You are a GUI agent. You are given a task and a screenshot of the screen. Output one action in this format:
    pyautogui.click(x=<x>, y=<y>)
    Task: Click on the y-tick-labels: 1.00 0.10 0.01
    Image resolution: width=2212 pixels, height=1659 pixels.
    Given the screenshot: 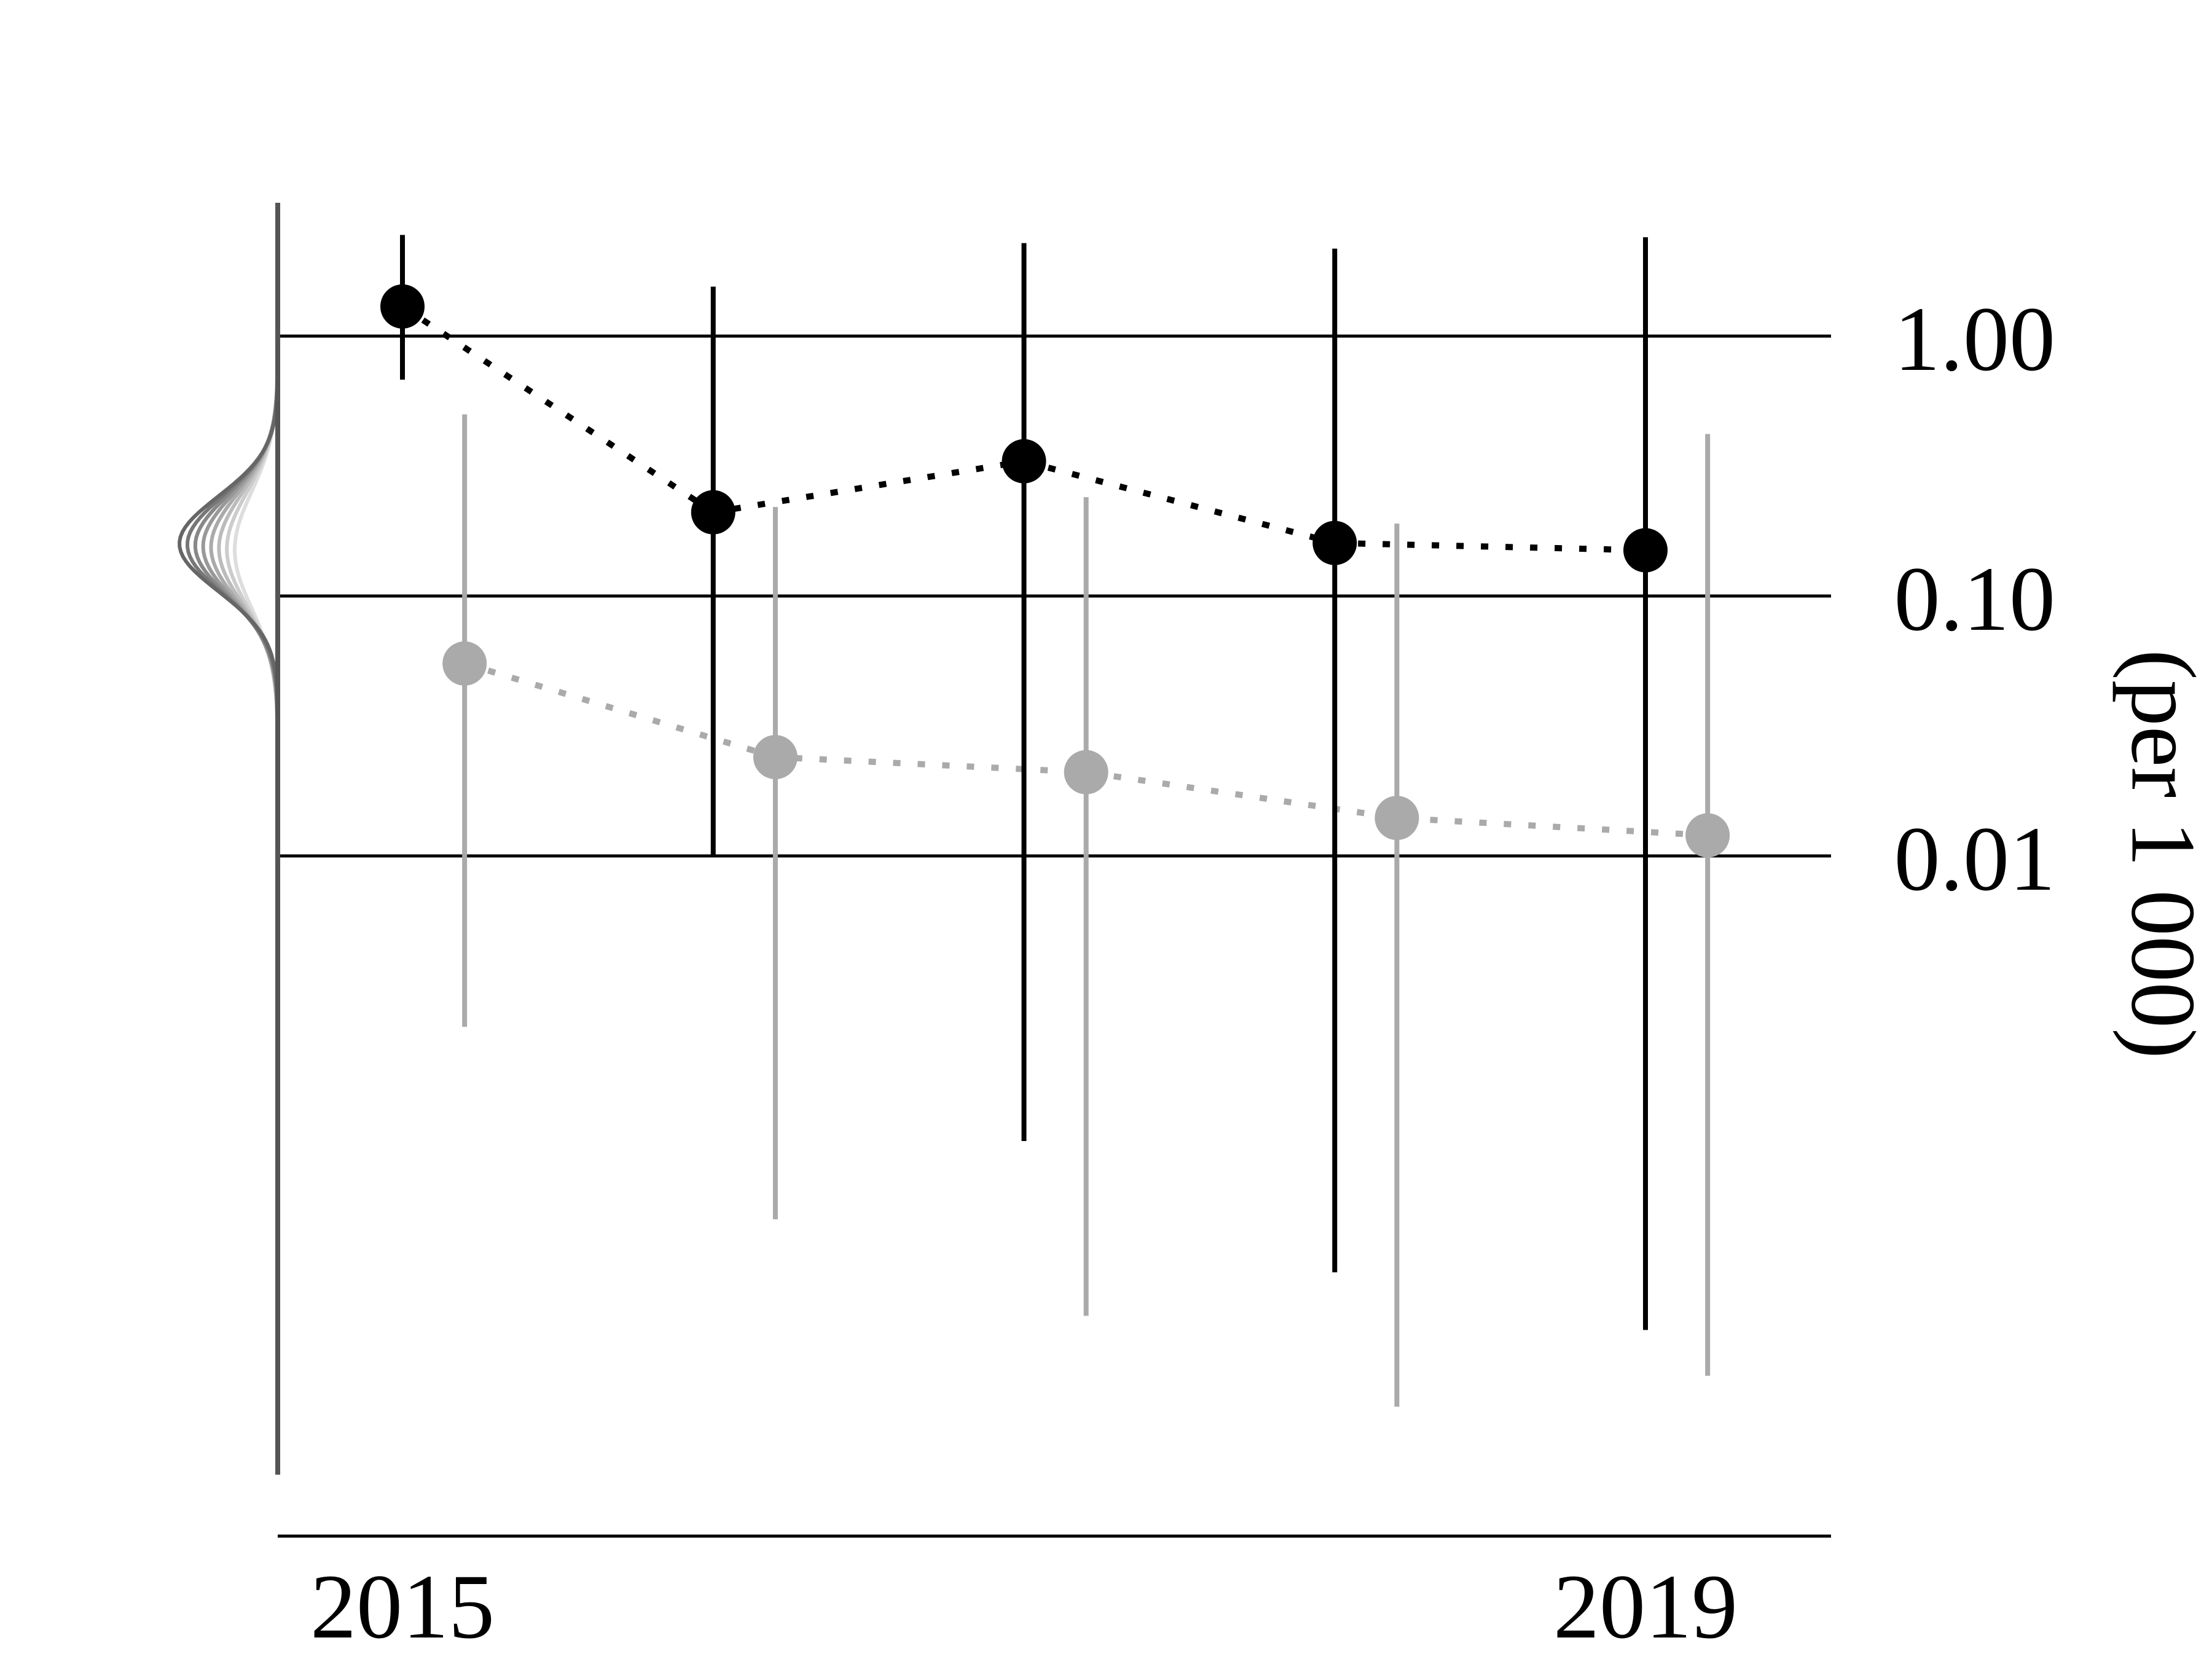 What is the action you would take?
    pyautogui.click(x=1975, y=599)
    